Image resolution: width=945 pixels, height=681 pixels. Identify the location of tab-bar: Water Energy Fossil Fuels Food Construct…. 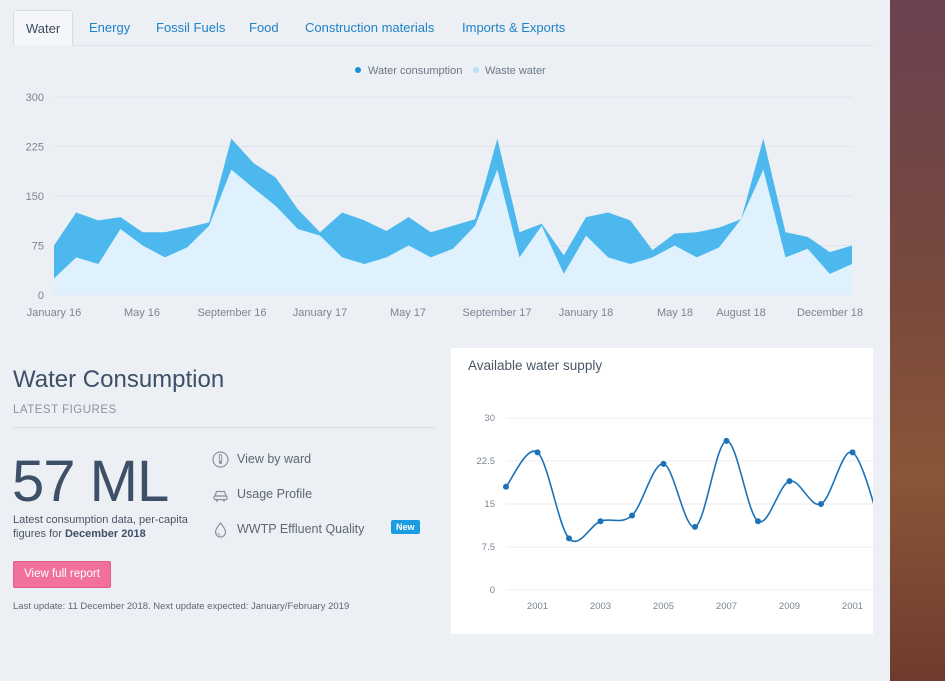
(443, 28).